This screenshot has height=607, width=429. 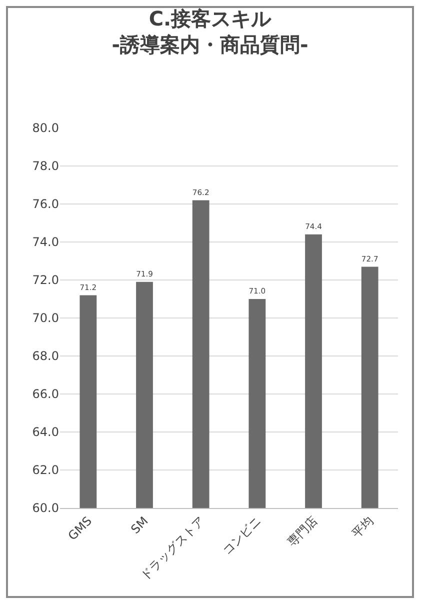 What do you see at coordinates (242, 536) in the screenshot?
I see `x-tick-label: コンビニ` at bounding box center [242, 536].